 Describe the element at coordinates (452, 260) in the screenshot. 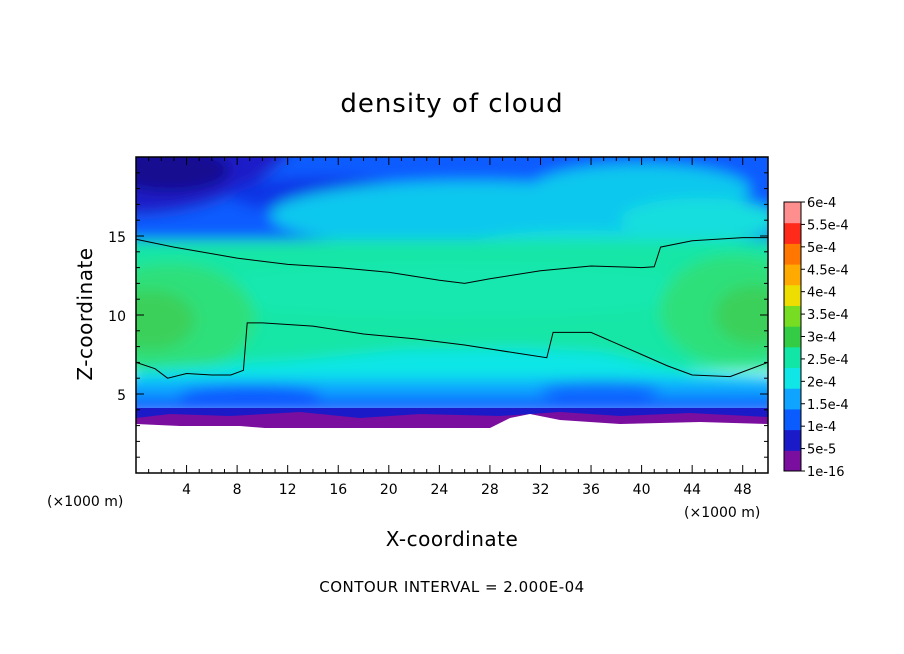

I see `contour-upper` at that location.